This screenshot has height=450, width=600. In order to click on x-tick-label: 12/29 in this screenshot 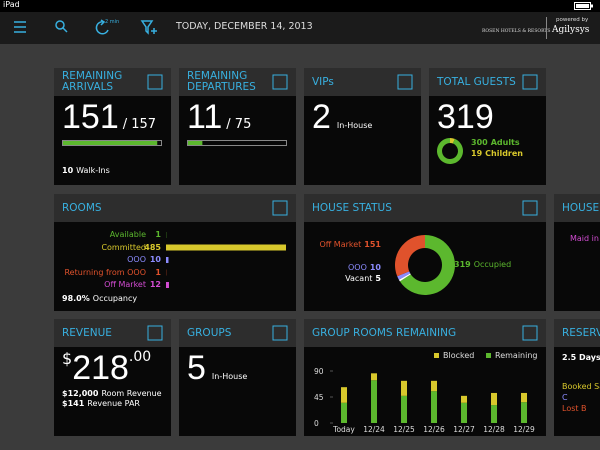, I will do `click(524, 429)`.